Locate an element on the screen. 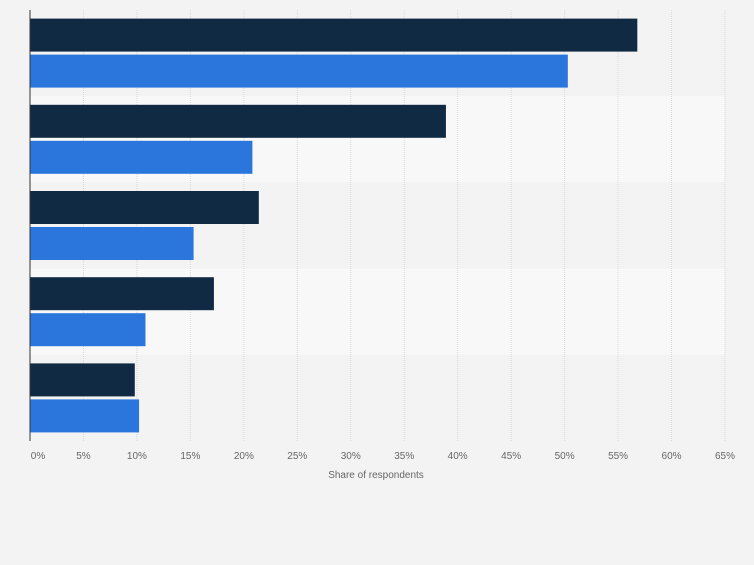  x-tick-label: 50% is located at coordinates (565, 456).